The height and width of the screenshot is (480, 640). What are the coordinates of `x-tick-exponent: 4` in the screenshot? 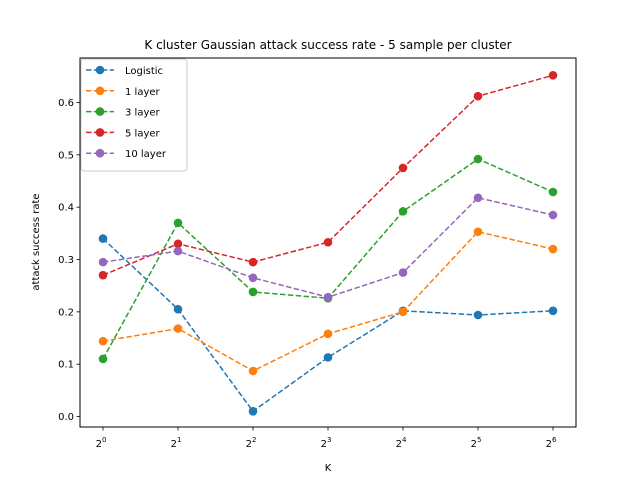 It's located at (404, 440).